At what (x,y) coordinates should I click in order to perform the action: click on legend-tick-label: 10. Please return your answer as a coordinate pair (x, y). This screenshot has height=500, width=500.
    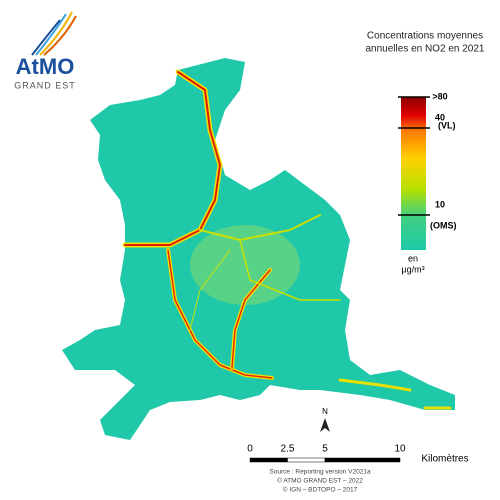
    Looking at the image, I should click on (440, 204).